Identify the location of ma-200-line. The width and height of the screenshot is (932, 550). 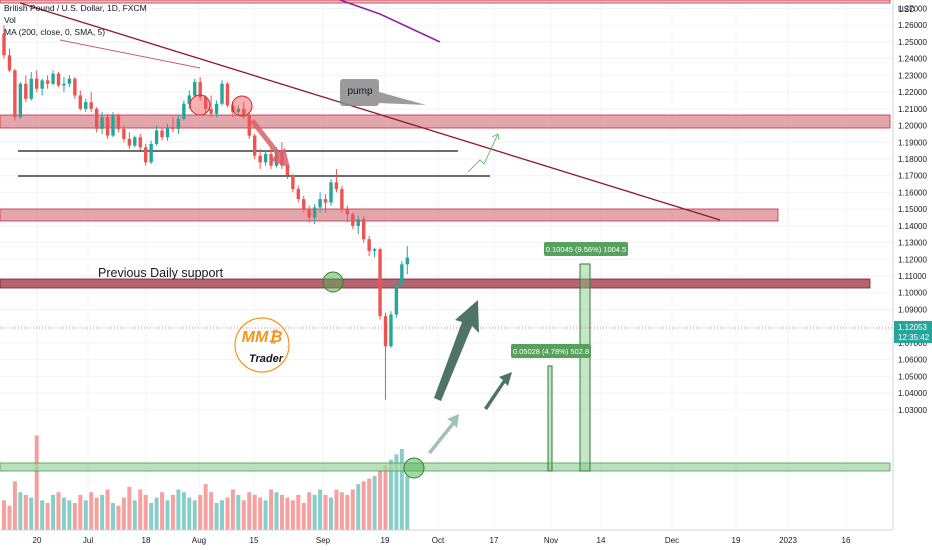
(390, 21).